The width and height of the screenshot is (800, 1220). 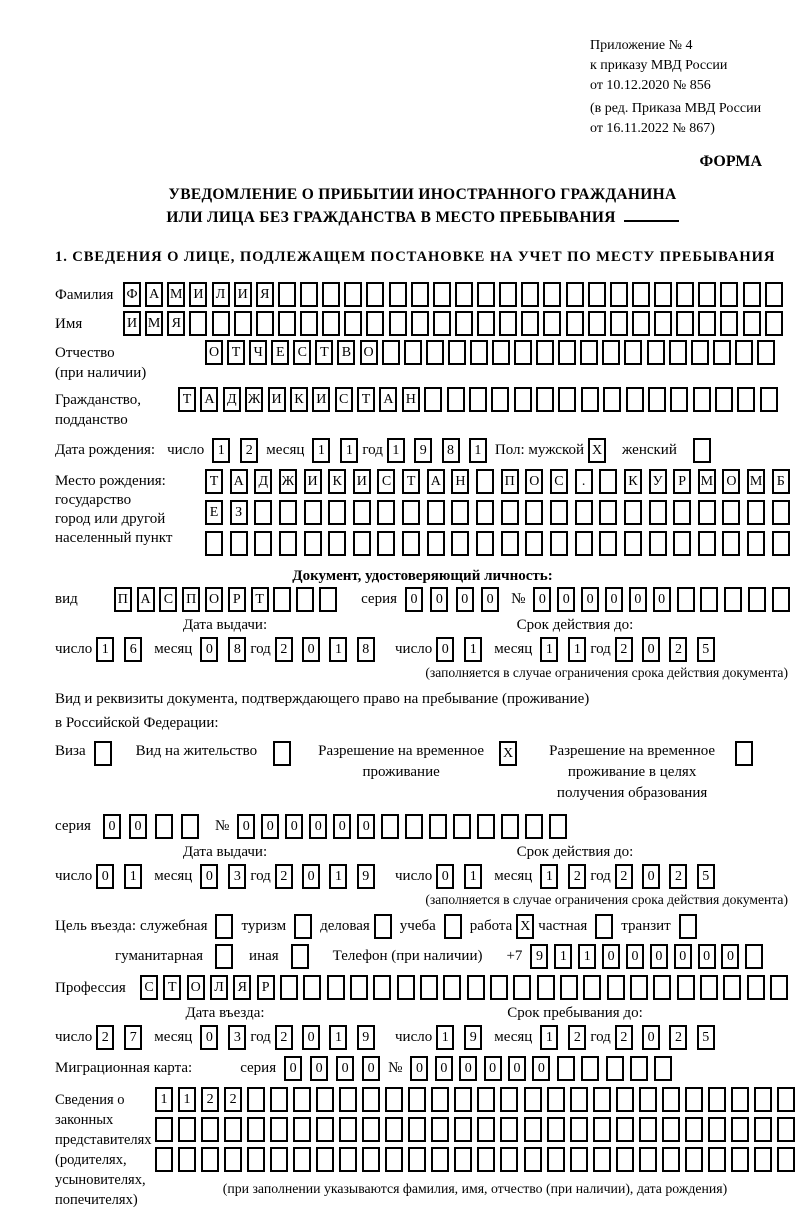 I want to click on char-cell: Е, so click(x=280, y=352).